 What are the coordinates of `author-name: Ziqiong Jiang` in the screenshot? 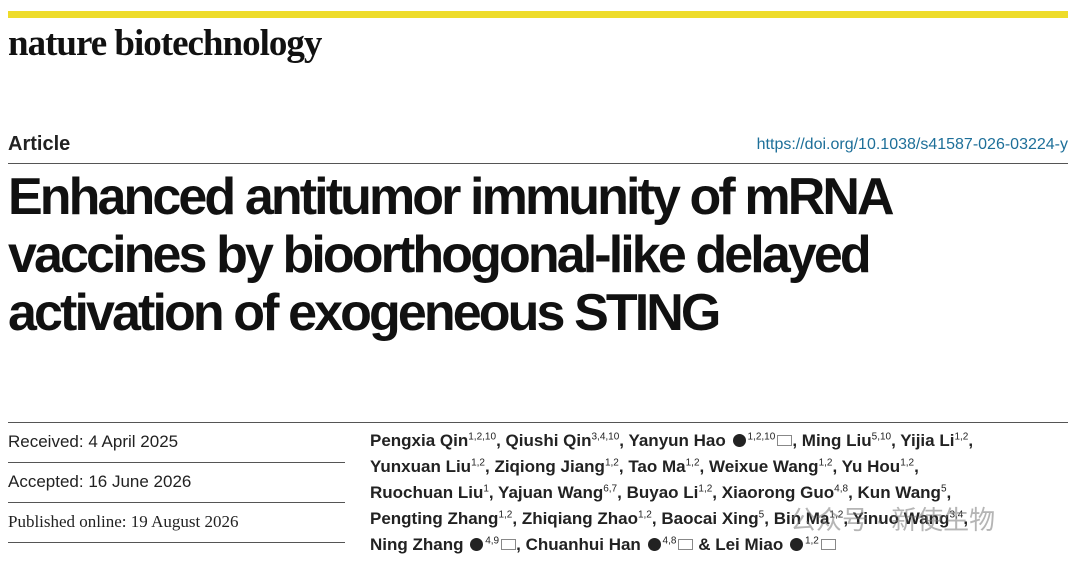 It's located at (549, 466).